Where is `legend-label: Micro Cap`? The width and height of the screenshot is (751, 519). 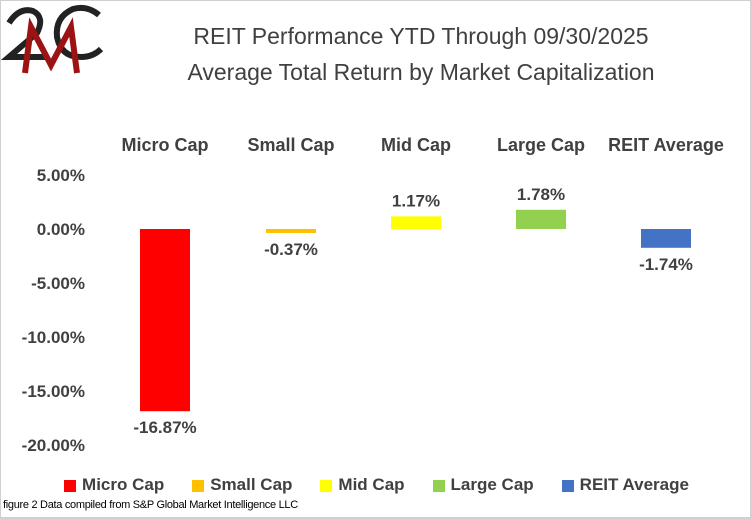
legend-label: Micro Cap is located at coordinates (123, 484).